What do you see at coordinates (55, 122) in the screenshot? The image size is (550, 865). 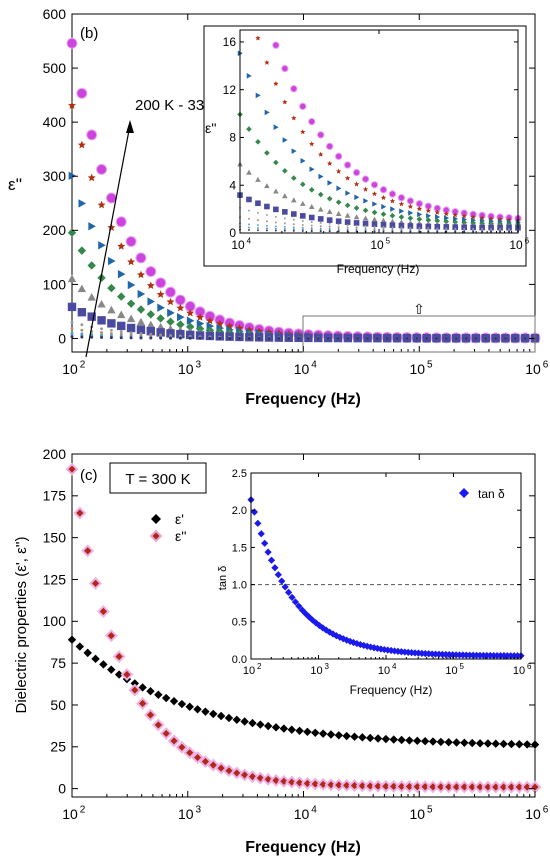 I see `panel-b-y-tick-label: 400` at bounding box center [55, 122].